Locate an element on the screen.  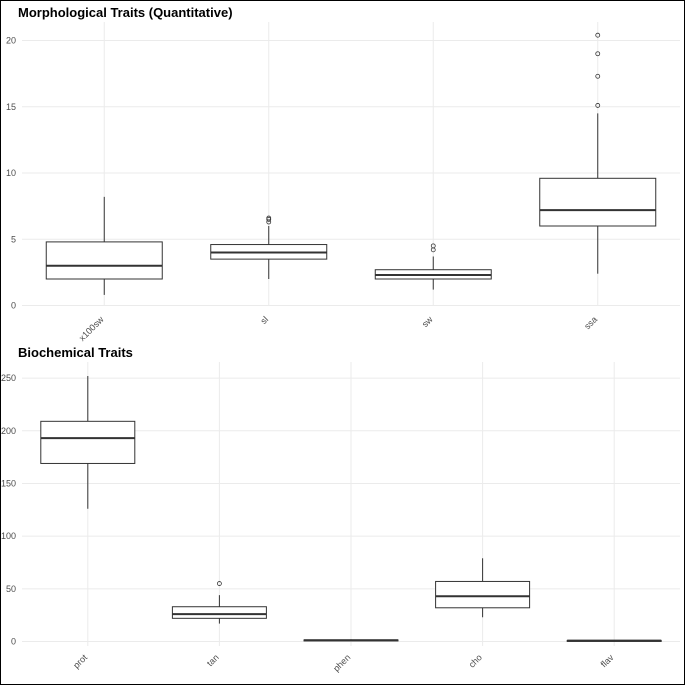
box-cho is located at coordinates (483, 594).